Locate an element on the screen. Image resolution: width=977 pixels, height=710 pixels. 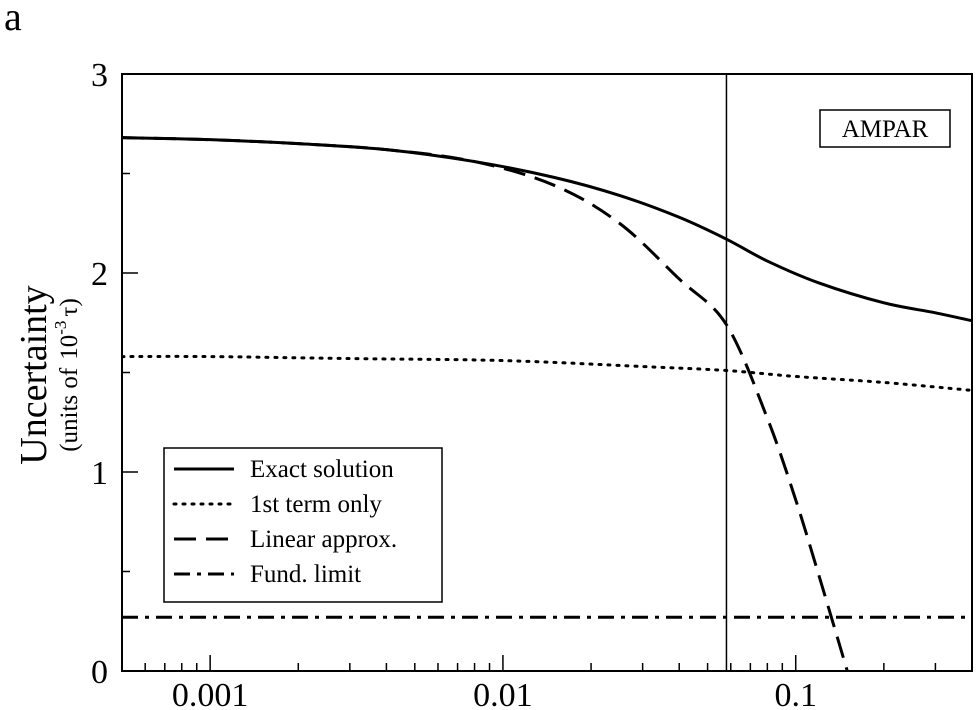
annotation-box: AMPAR is located at coordinates (885, 128).